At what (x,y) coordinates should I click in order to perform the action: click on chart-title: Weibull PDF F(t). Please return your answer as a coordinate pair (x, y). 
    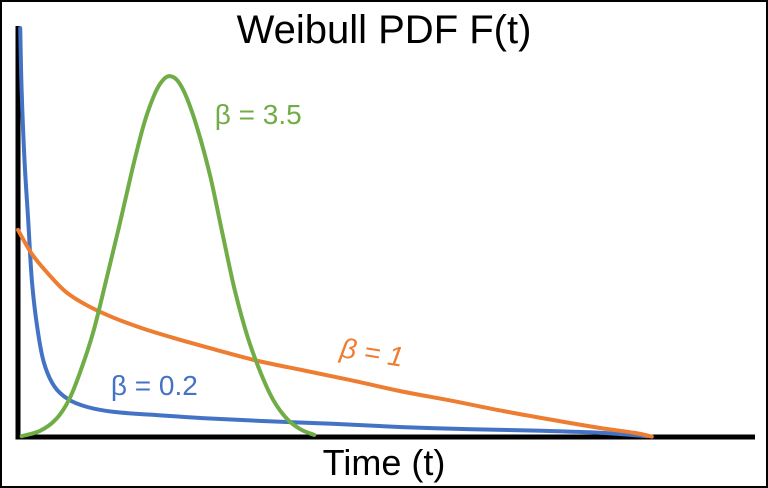
    Looking at the image, I should click on (384, 30).